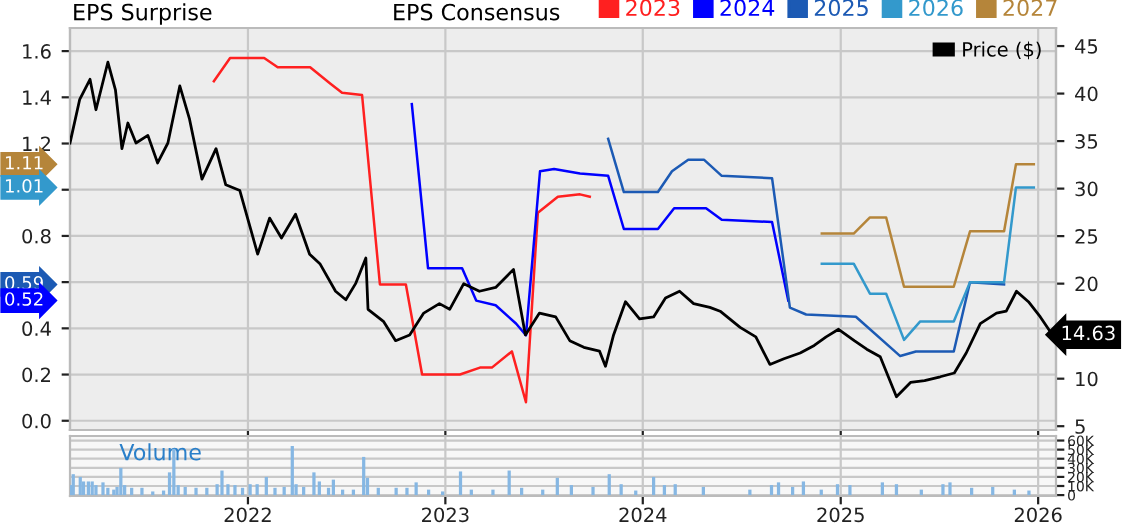 Image resolution: width=1136 pixels, height=528 pixels. Describe the element at coordinates (445, 515) in the screenshot. I see `x-tick-label: 2023` at that location.